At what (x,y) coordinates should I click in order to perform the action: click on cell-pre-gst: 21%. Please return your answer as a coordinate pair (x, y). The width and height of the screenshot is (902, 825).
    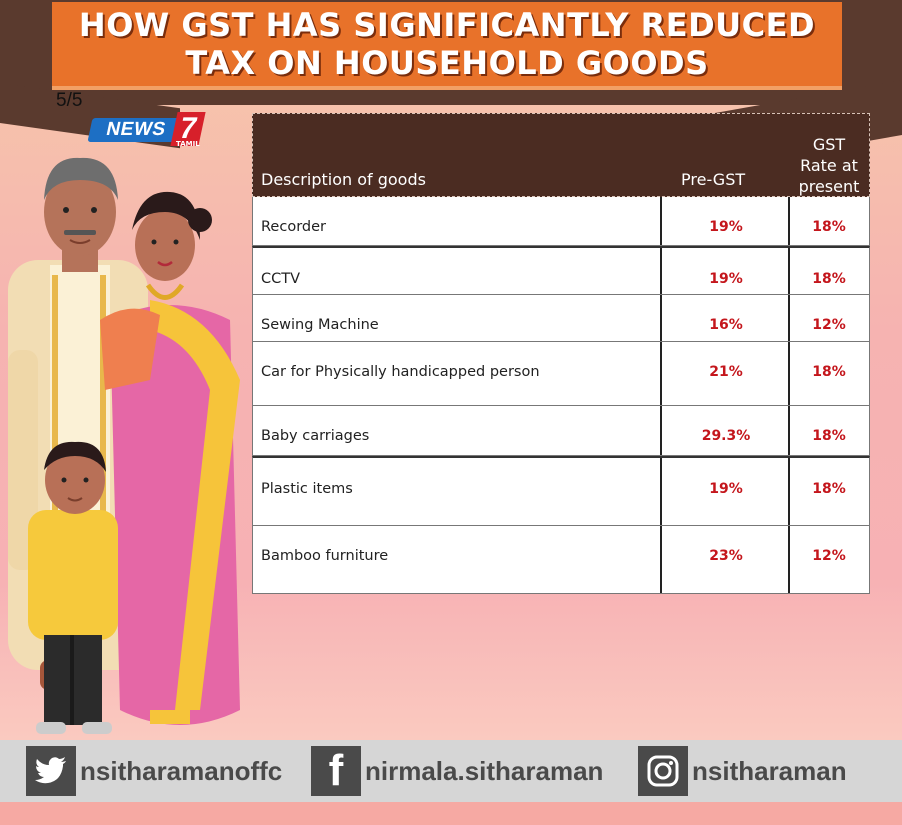
    Looking at the image, I should click on (726, 372).